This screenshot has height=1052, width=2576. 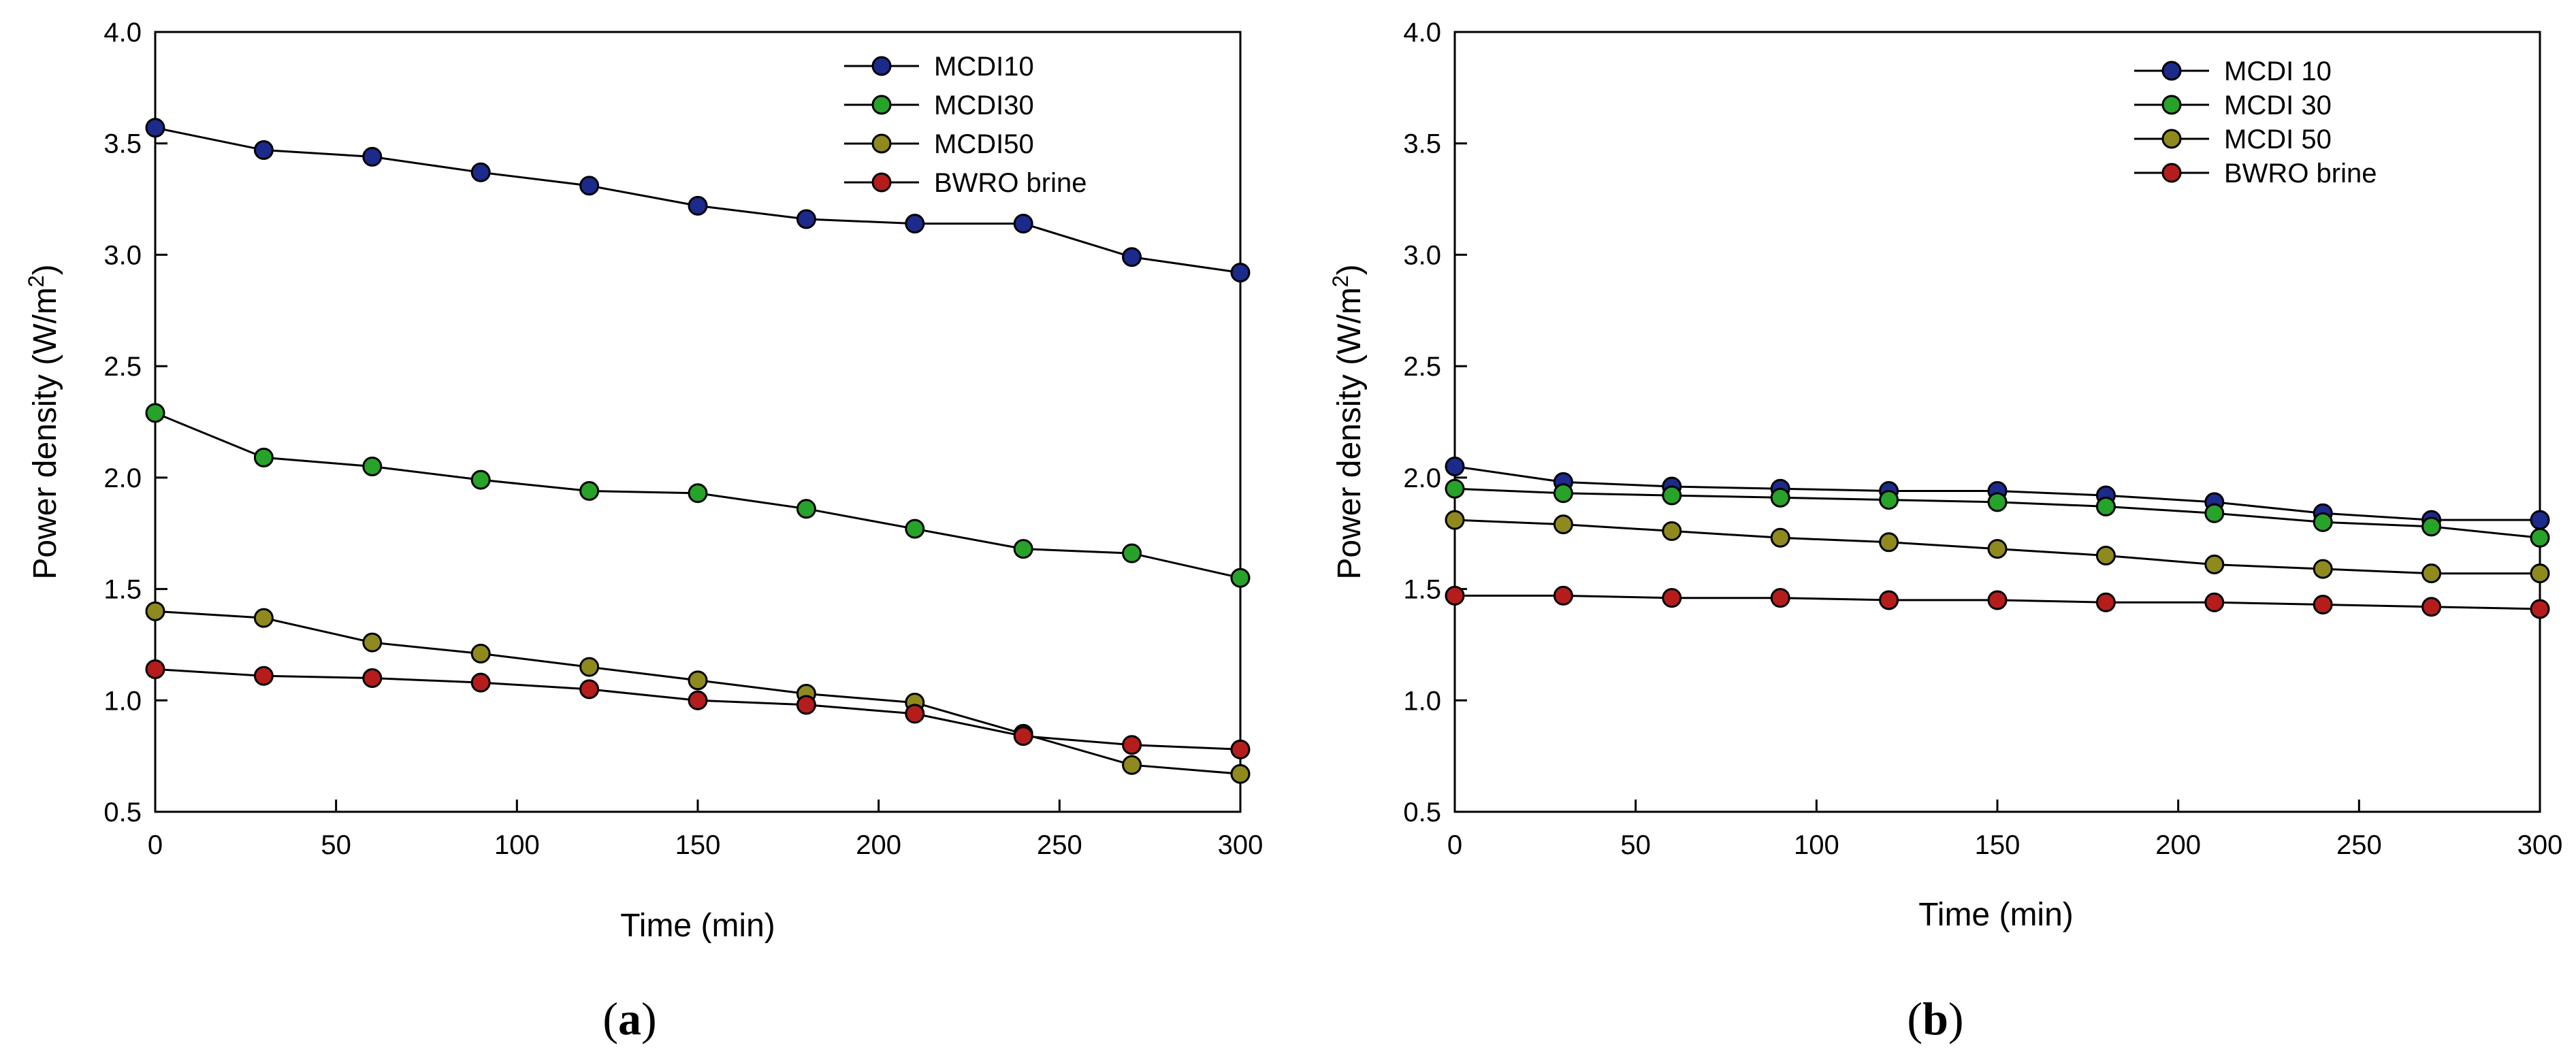 I want to click on legend-label: MCDI10, so click(x=984, y=67).